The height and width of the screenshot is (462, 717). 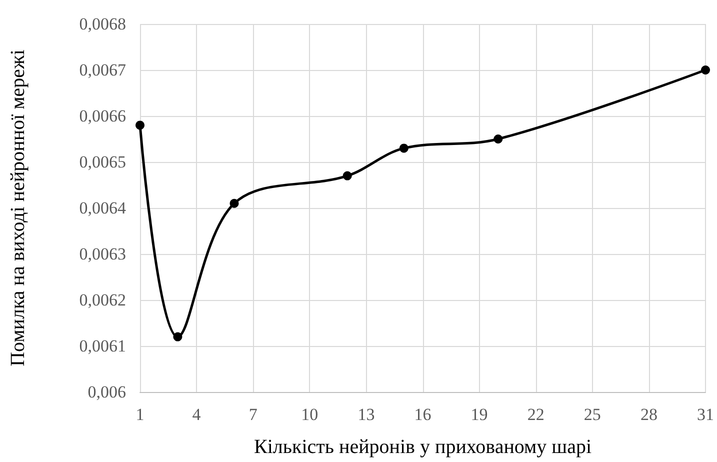 What do you see at coordinates (102, 116) in the screenshot?
I see `y-tick-label: 0,0066` at bounding box center [102, 116].